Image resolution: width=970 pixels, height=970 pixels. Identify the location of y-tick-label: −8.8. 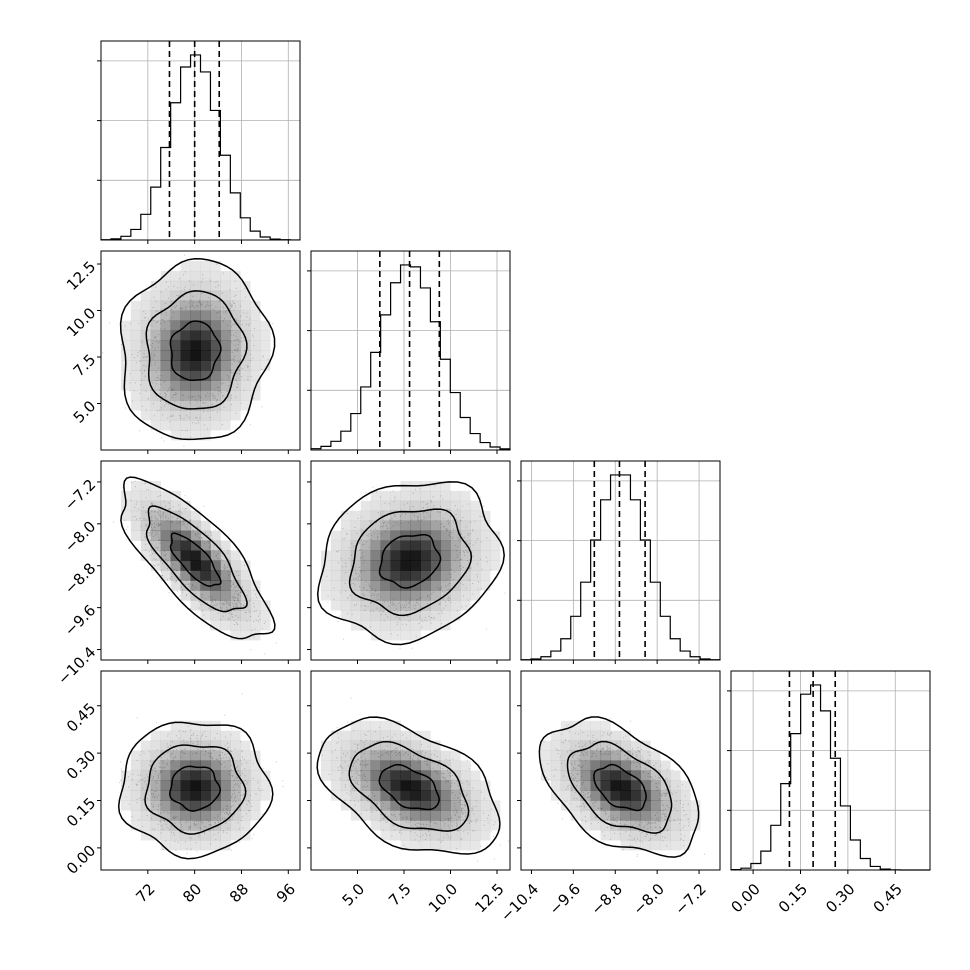
(80, 578).